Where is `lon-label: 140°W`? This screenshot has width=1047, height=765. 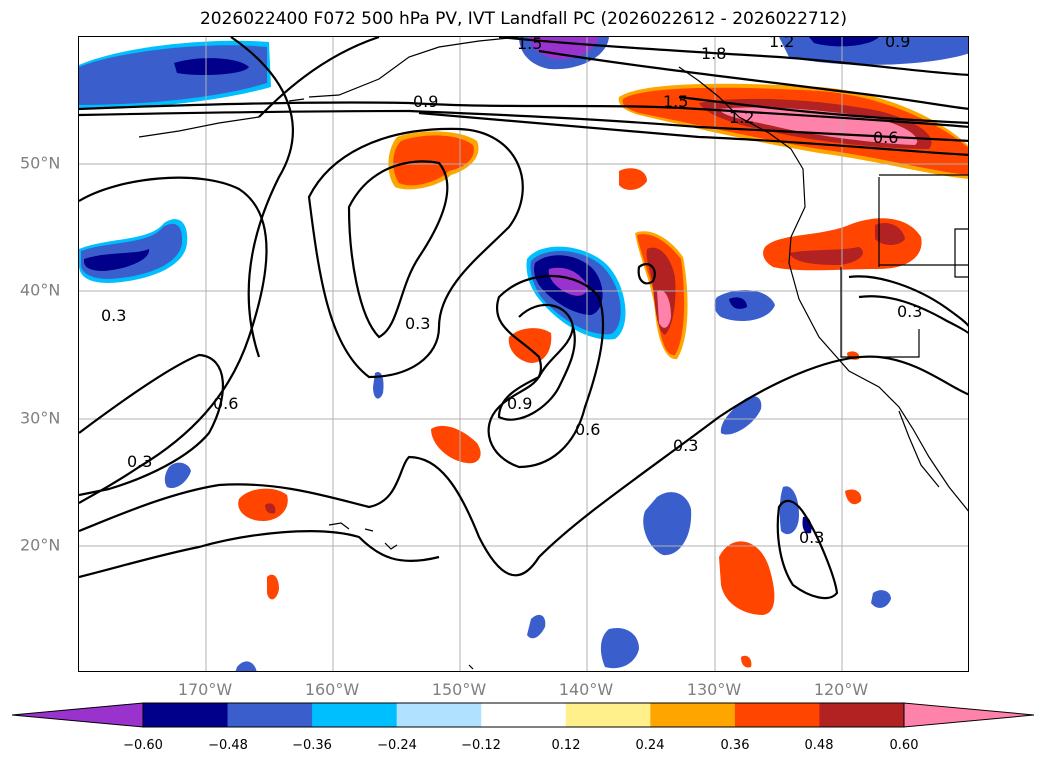
lon-label: 140°W is located at coordinates (586, 689).